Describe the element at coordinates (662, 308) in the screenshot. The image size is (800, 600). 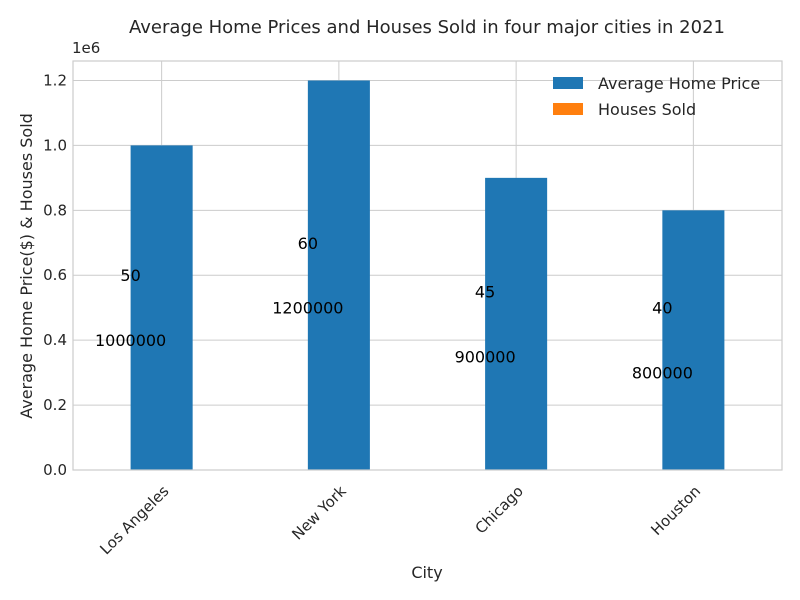
I see `data-label: 40` at that location.